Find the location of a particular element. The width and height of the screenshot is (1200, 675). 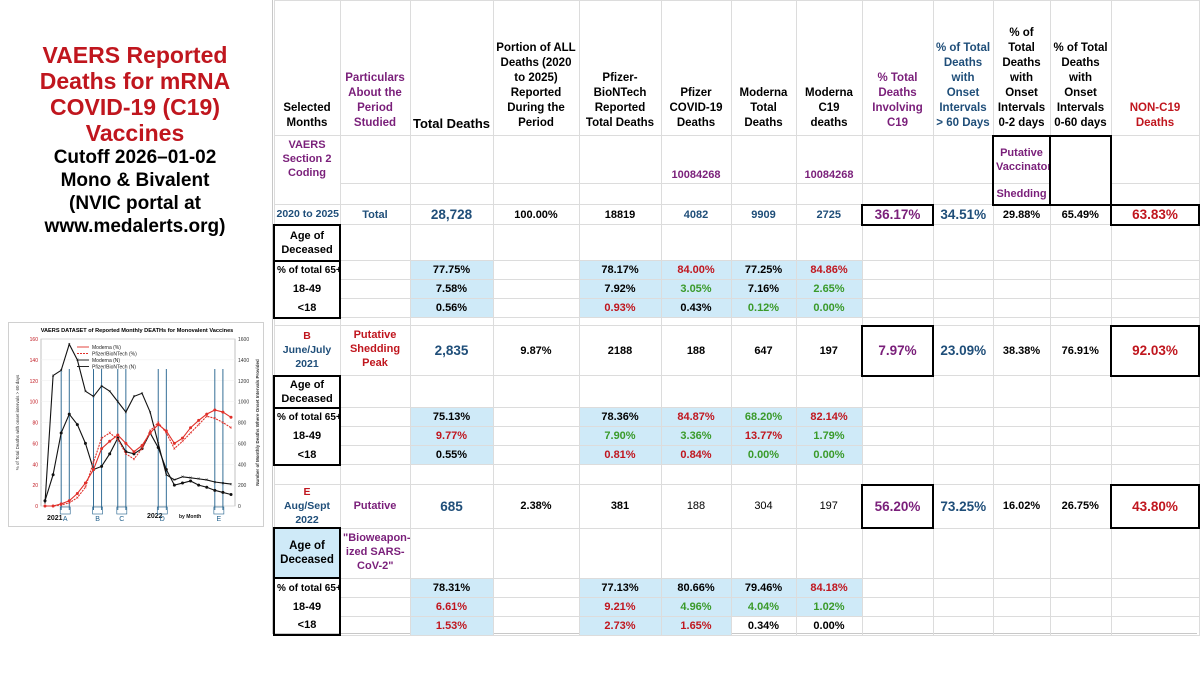

age-row-under-18: <18 0.55% 0.81% 0.84% 0.00% 0.00% is located at coordinates (736, 455).